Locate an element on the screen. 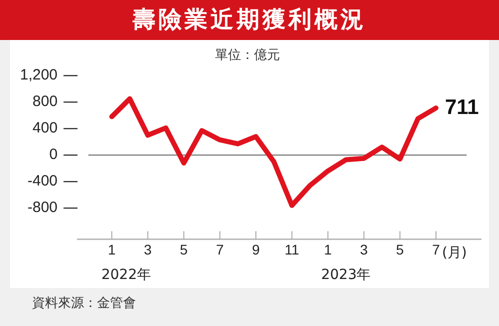 This screenshot has width=499, height=326. y-tick-label: -800 is located at coordinates (43, 207).